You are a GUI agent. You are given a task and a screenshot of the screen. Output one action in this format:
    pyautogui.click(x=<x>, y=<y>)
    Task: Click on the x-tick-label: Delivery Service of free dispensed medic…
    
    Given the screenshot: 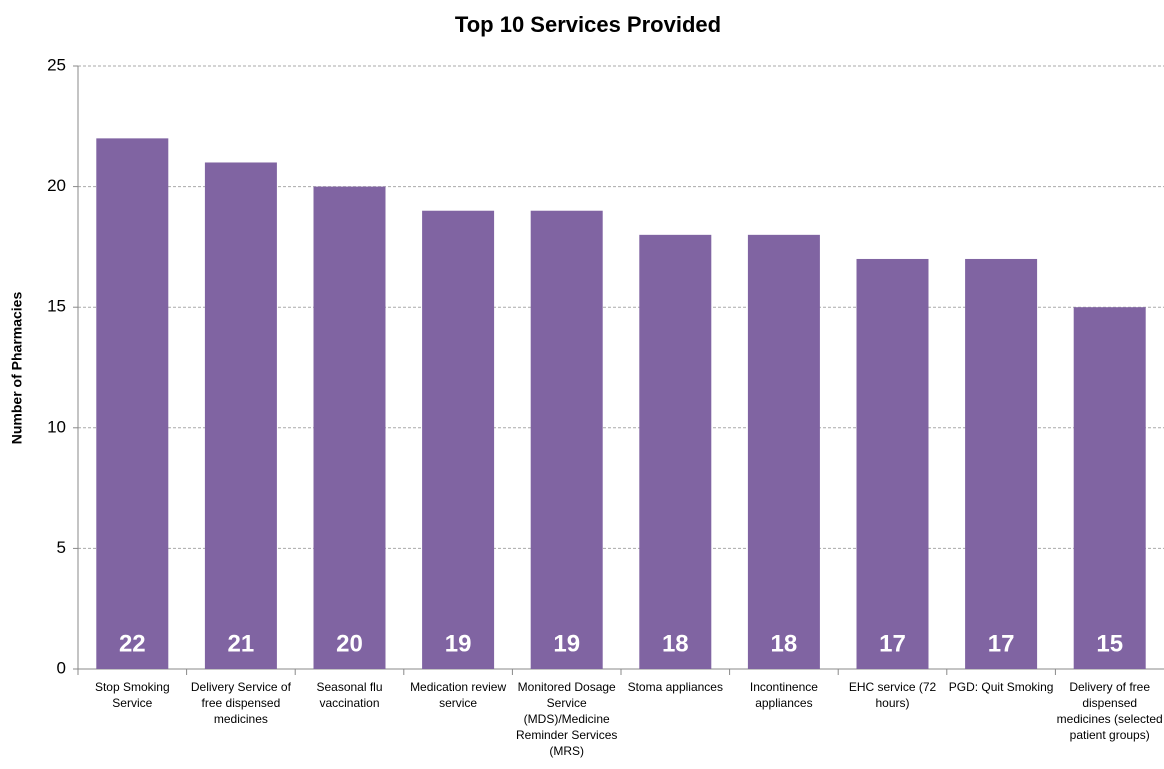 What is the action you would take?
    pyautogui.click(x=240, y=703)
    